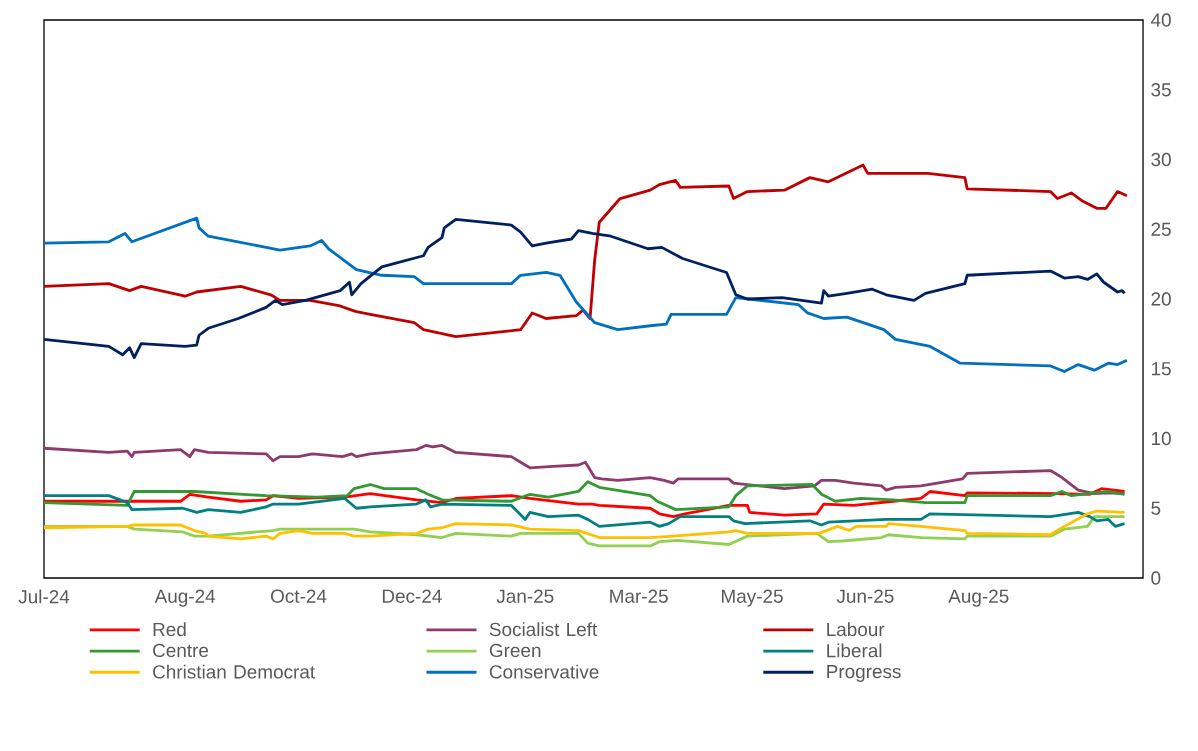 The image size is (1198, 751). Describe the element at coordinates (854, 650) in the screenshot. I see `legend-label: Liberal` at that location.